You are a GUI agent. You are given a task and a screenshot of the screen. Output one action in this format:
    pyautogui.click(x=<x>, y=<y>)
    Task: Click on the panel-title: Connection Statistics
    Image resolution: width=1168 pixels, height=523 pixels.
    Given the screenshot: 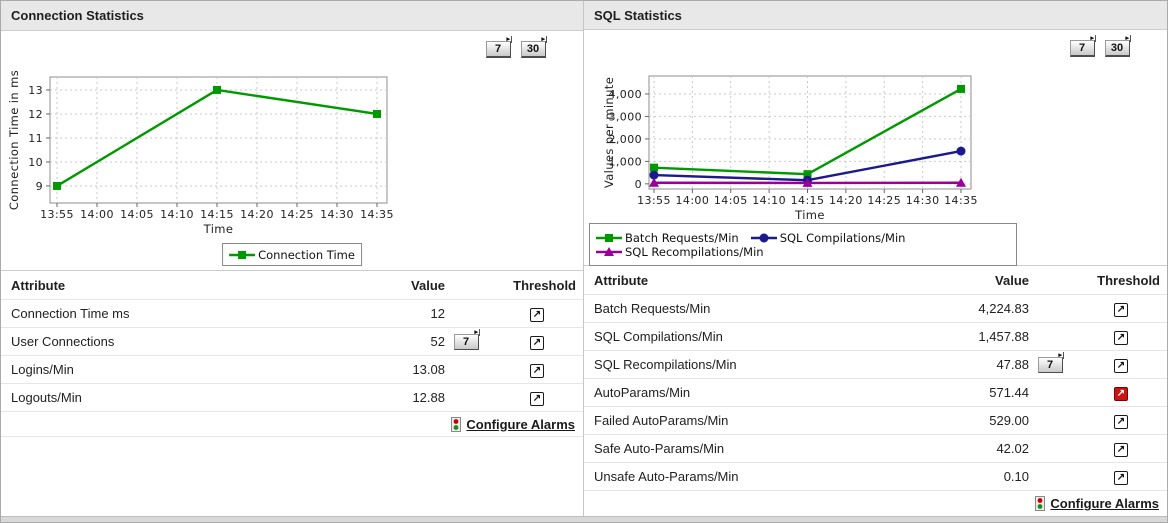 What is the action you would take?
    pyautogui.click(x=77, y=15)
    